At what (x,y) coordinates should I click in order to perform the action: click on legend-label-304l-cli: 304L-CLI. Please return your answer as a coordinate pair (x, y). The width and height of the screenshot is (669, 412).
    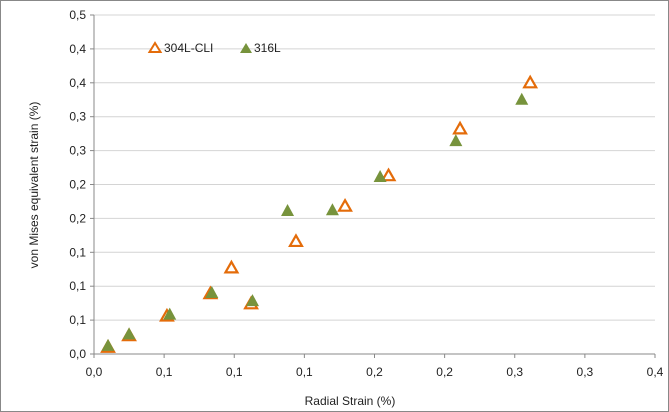
    Looking at the image, I should click on (188, 48).